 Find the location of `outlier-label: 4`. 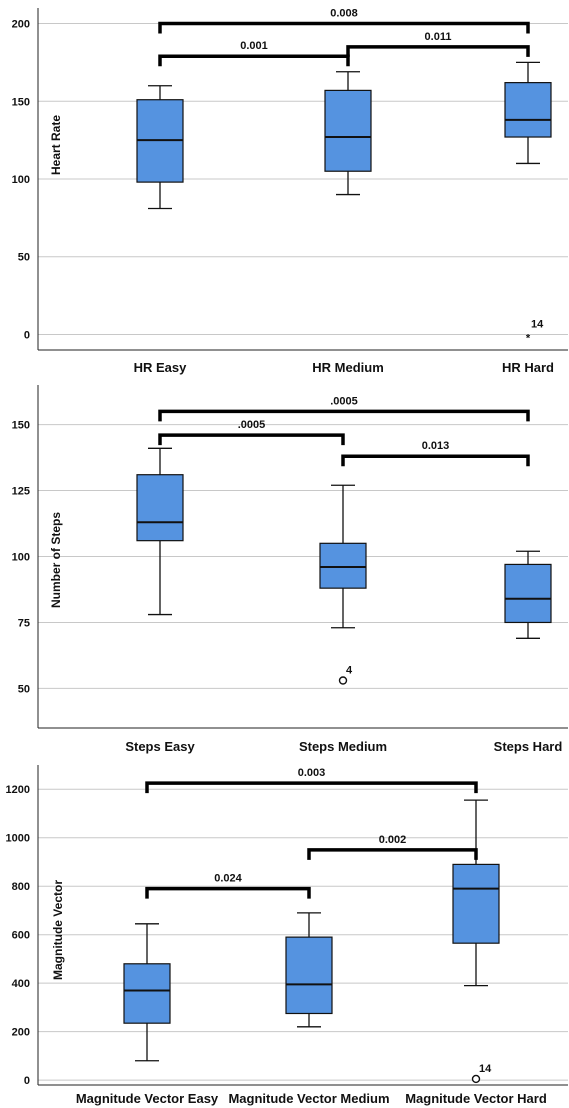

outlier-label: 4 is located at coordinates (349, 671).